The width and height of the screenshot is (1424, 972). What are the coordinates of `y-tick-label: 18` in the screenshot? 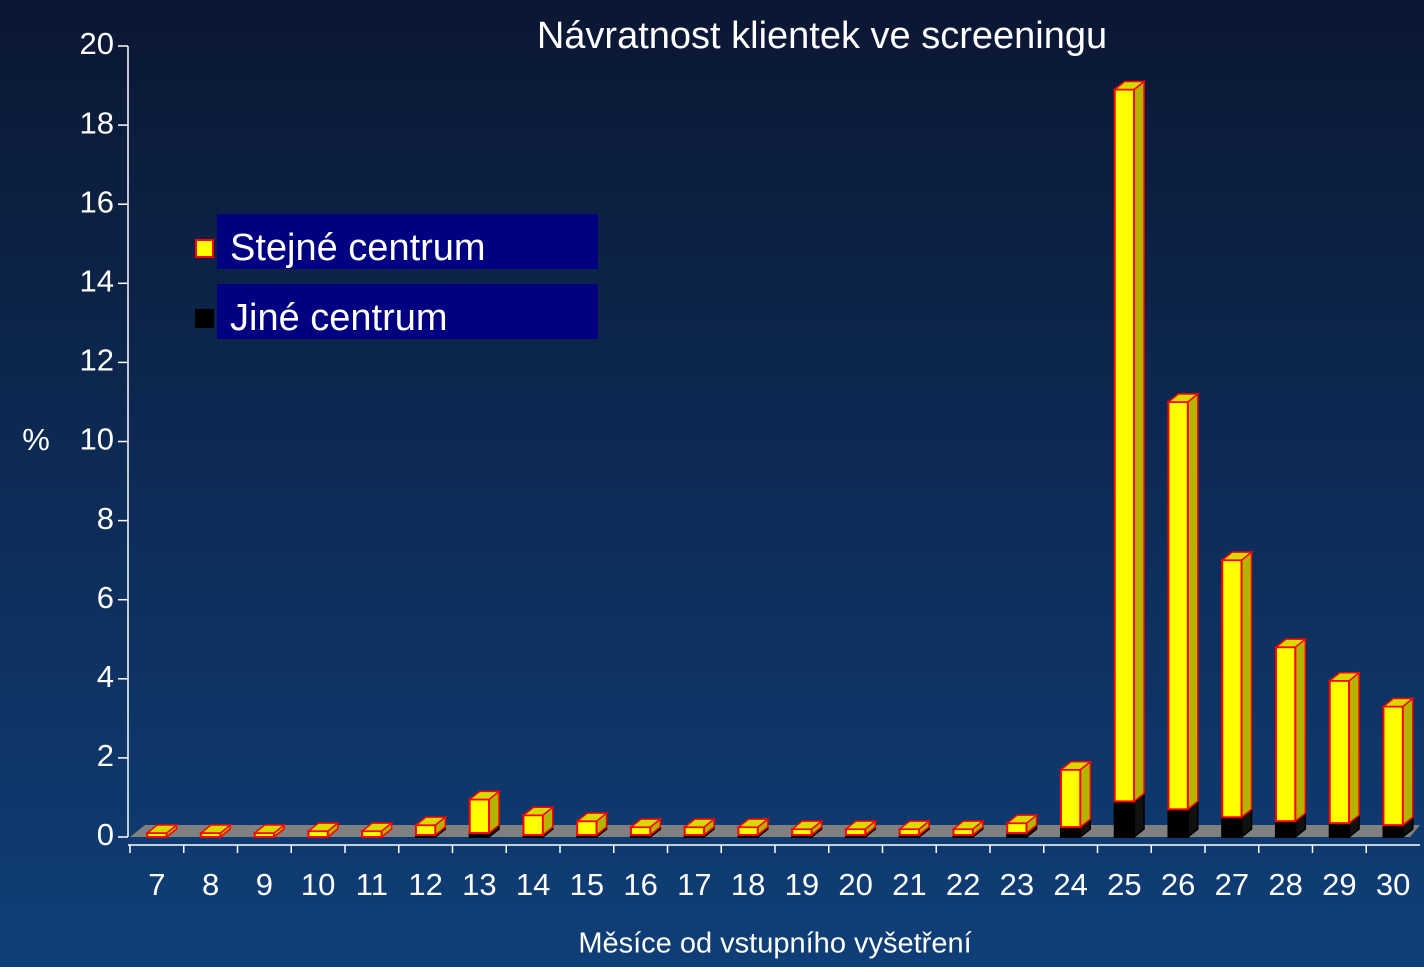 It's located at (97, 122).